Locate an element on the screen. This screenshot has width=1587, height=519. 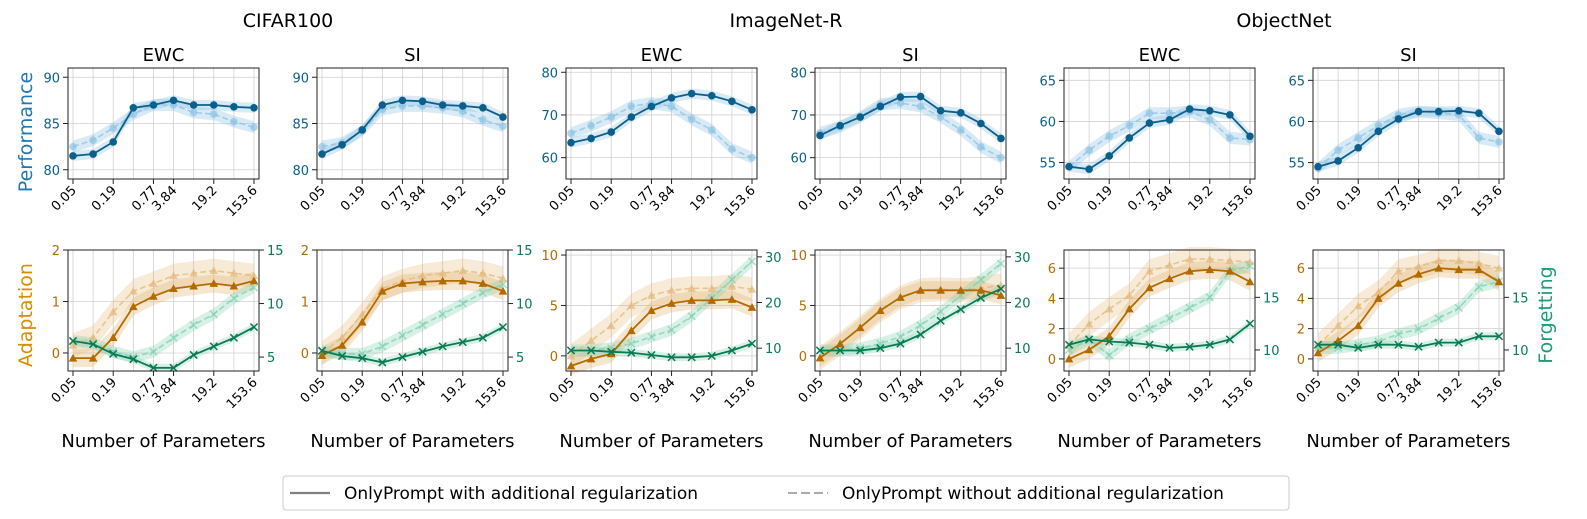
panel-objectnet-si-perf-frame is located at coordinates (1408, 123).